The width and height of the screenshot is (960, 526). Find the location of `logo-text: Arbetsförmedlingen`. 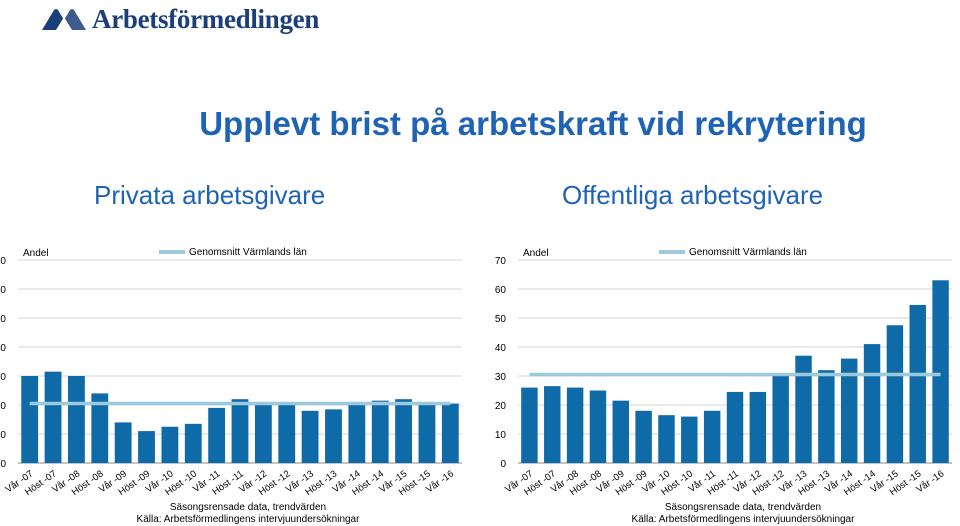

logo-text: Arbetsförmedlingen is located at coordinates (206, 19).